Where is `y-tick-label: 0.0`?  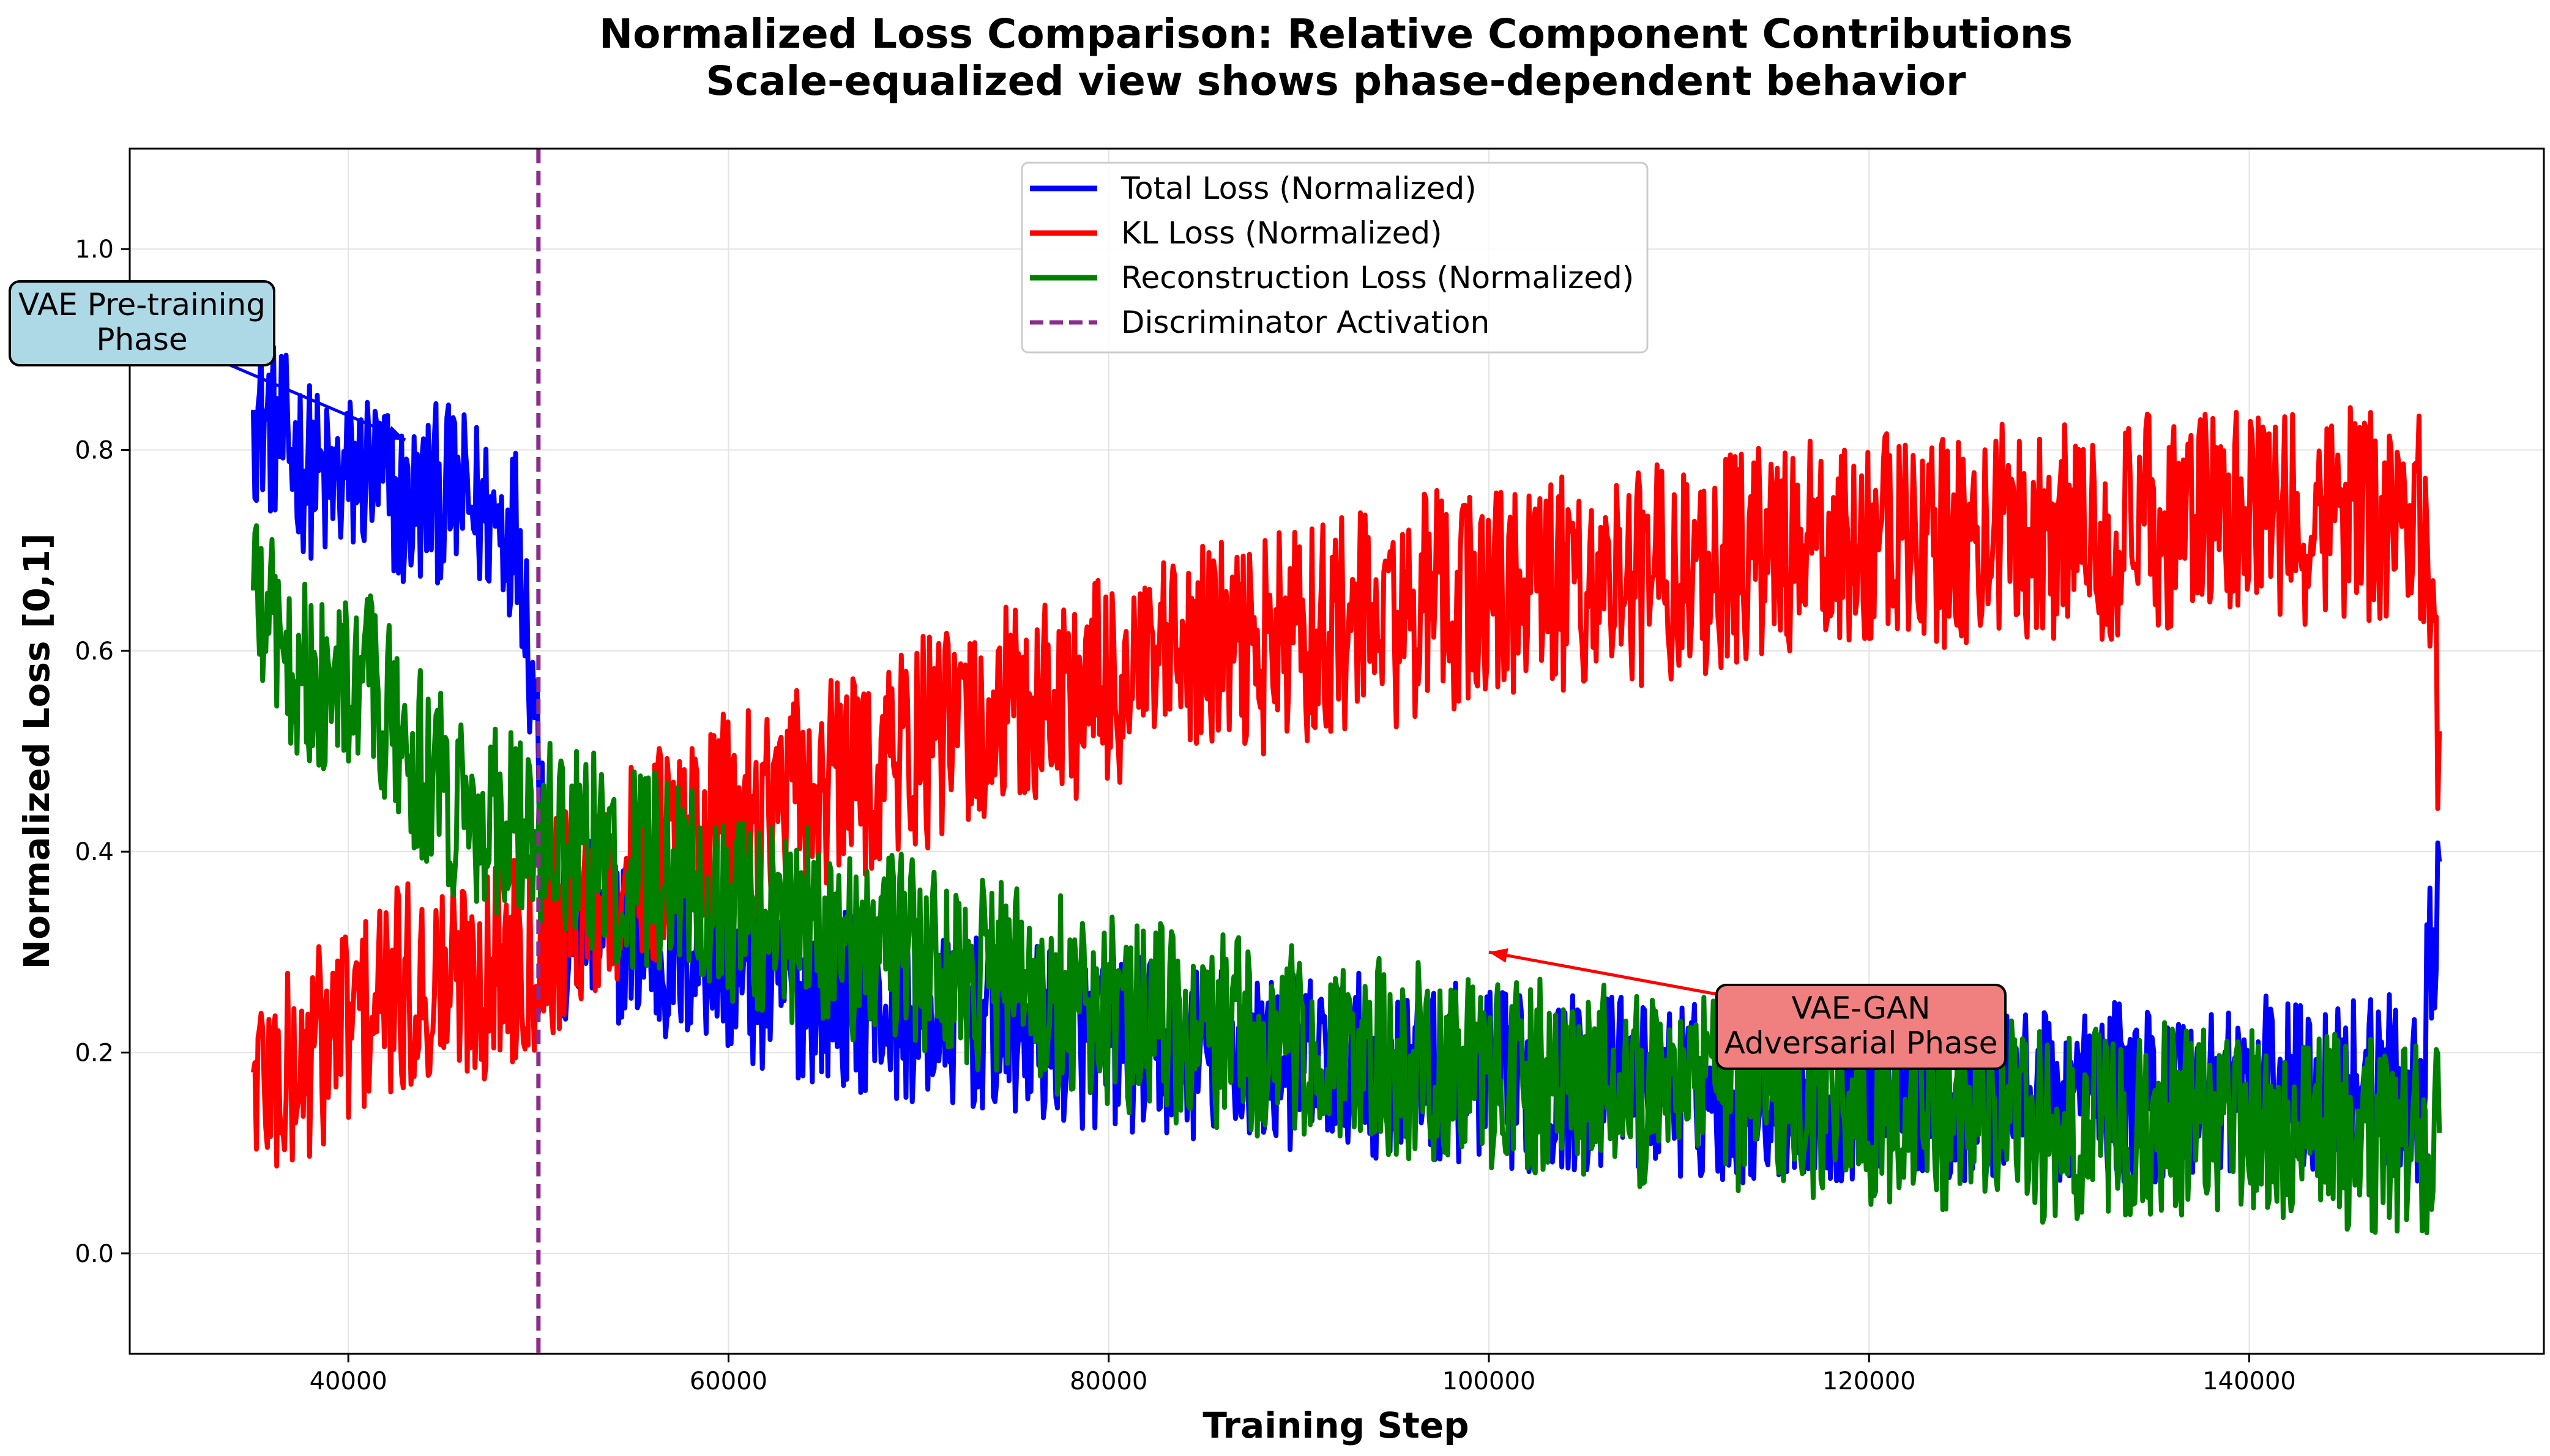
y-tick-label: 0.0 is located at coordinates (94, 1254).